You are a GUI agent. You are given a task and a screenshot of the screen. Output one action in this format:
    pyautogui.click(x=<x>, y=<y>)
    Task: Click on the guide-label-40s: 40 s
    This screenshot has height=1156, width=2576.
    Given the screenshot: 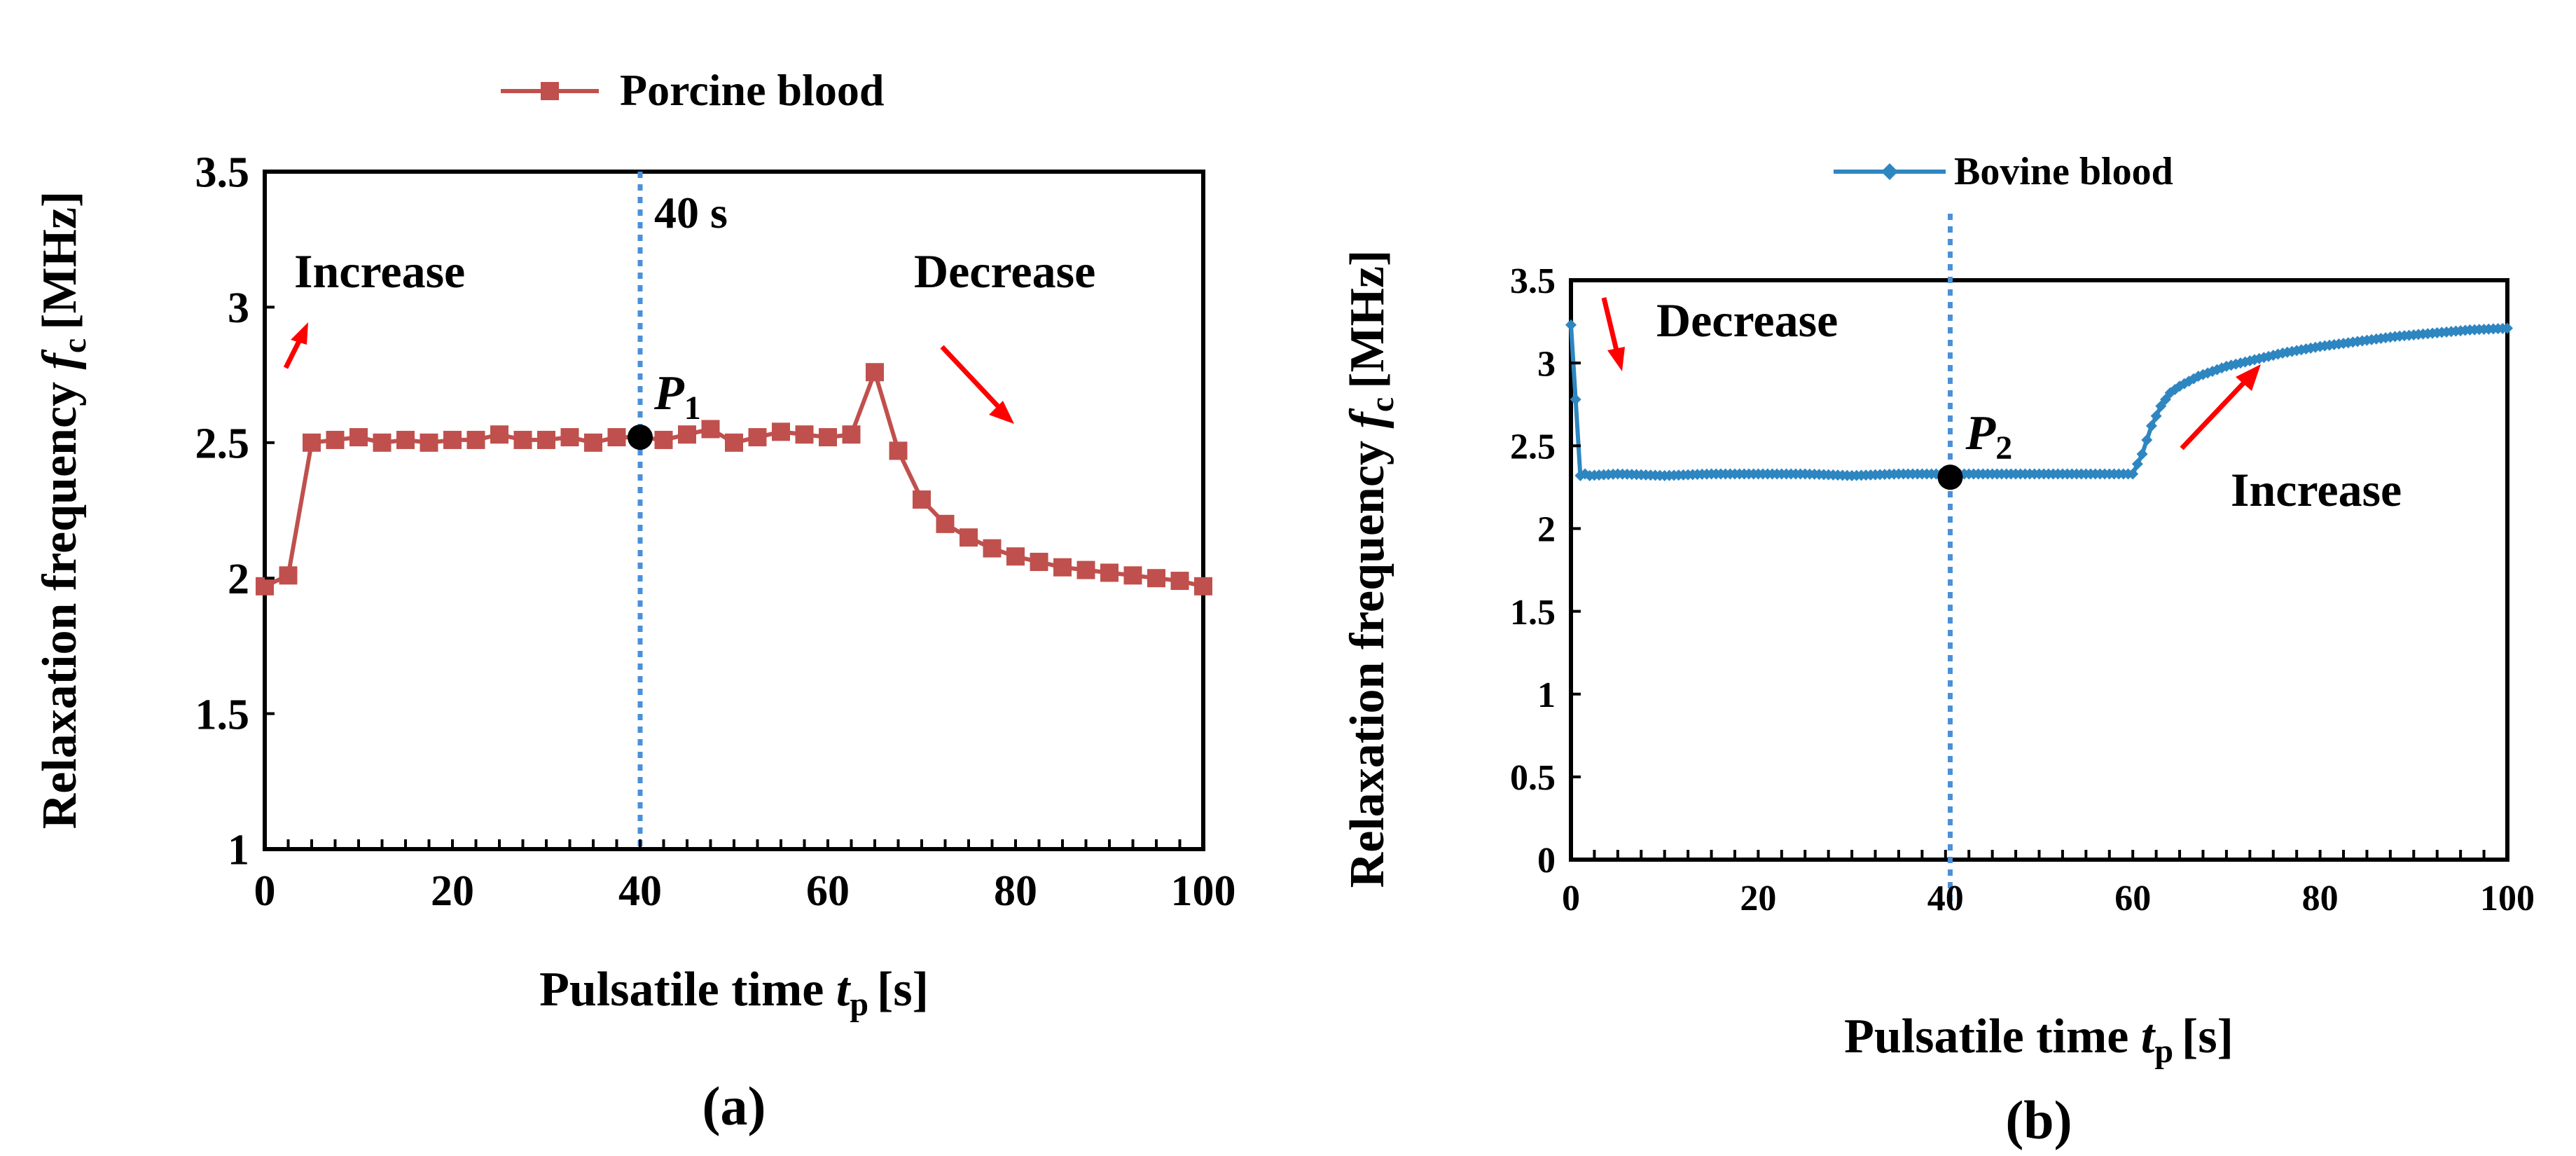 What is the action you would take?
    pyautogui.click(x=691, y=213)
    